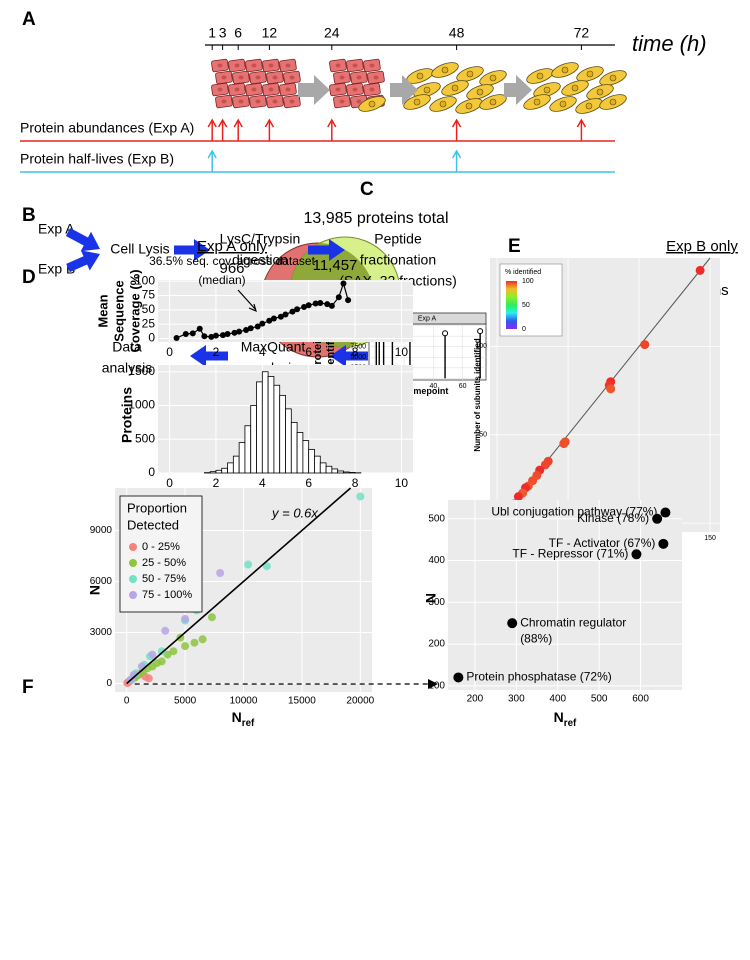  What do you see at coordinates (436, 602) in the screenshot?
I see `y-tick-label: 300` at bounding box center [436, 602].